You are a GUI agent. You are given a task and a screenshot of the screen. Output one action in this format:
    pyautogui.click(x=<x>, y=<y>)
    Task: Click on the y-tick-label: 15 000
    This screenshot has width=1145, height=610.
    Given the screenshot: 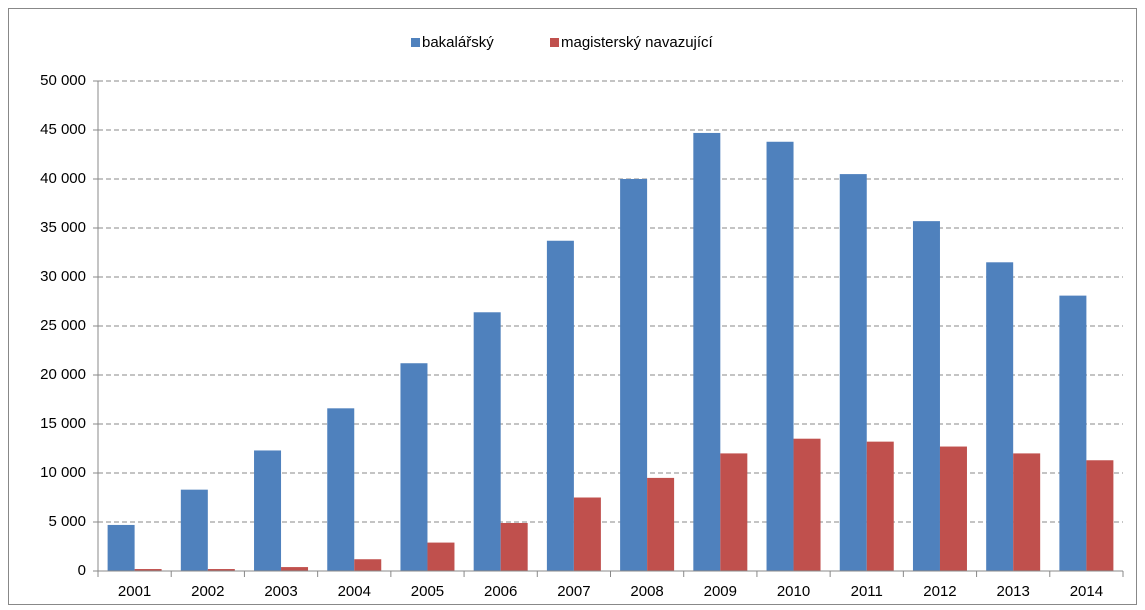 What is the action you would take?
    pyautogui.click(x=63, y=423)
    